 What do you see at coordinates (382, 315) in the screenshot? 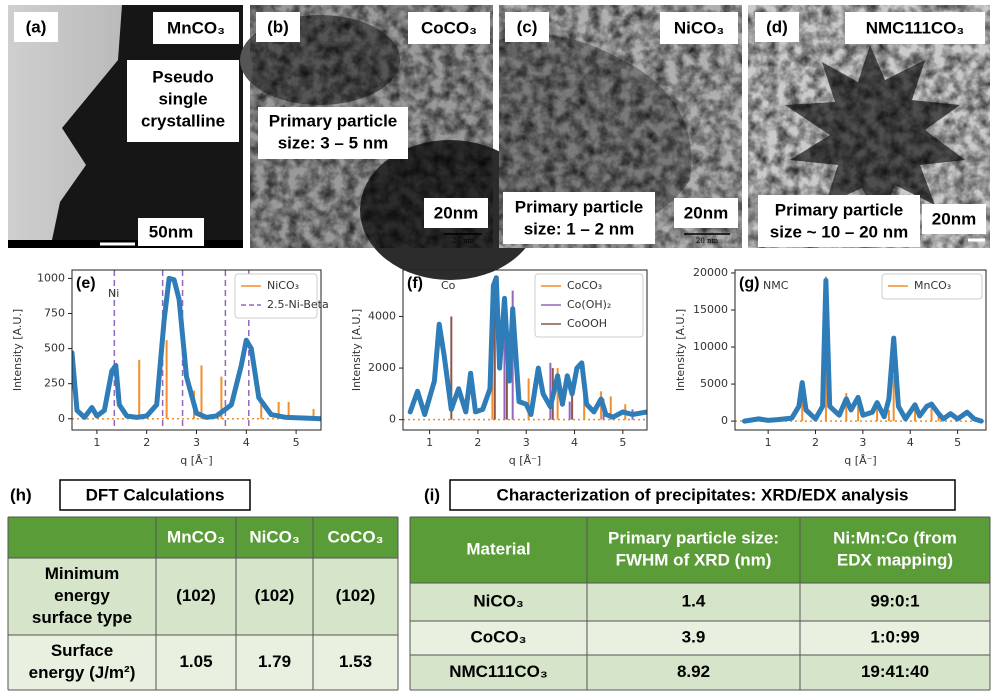
I see `y-tick-label: 4000` at bounding box center [382, 315].